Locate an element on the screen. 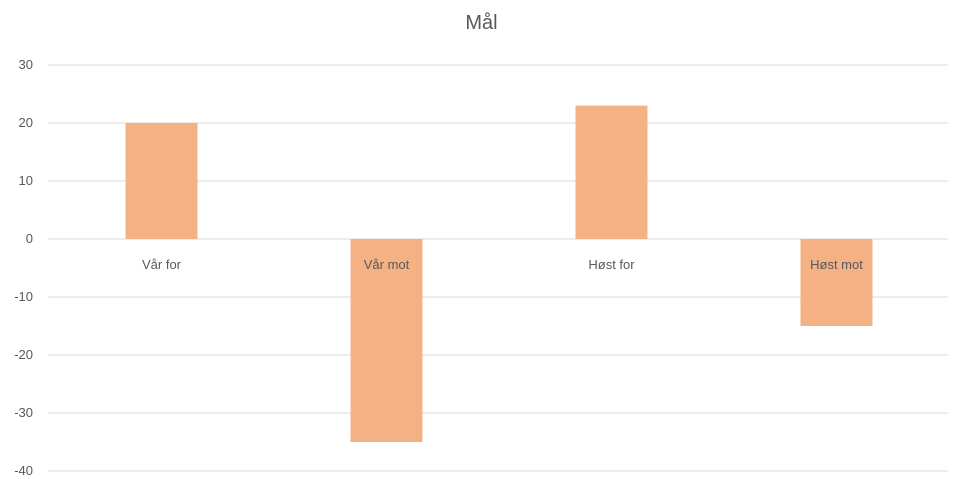 The width and height of the screenshot is (963, 479). y-tick-label: 20 is located at coordinates (26, 122).